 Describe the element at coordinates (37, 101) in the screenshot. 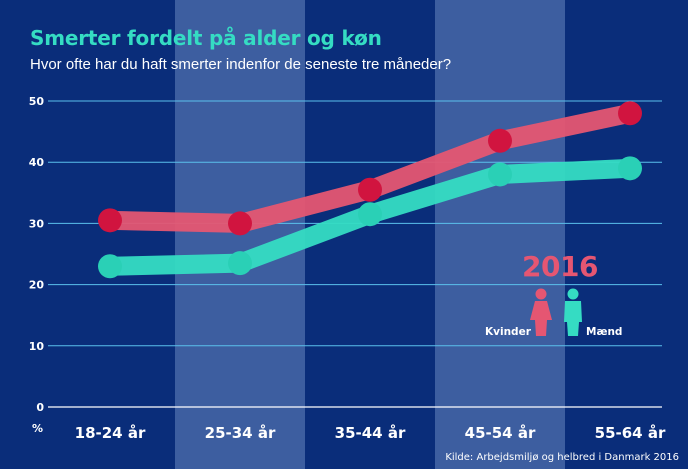

I see `y-tick-label: 50` at that location.